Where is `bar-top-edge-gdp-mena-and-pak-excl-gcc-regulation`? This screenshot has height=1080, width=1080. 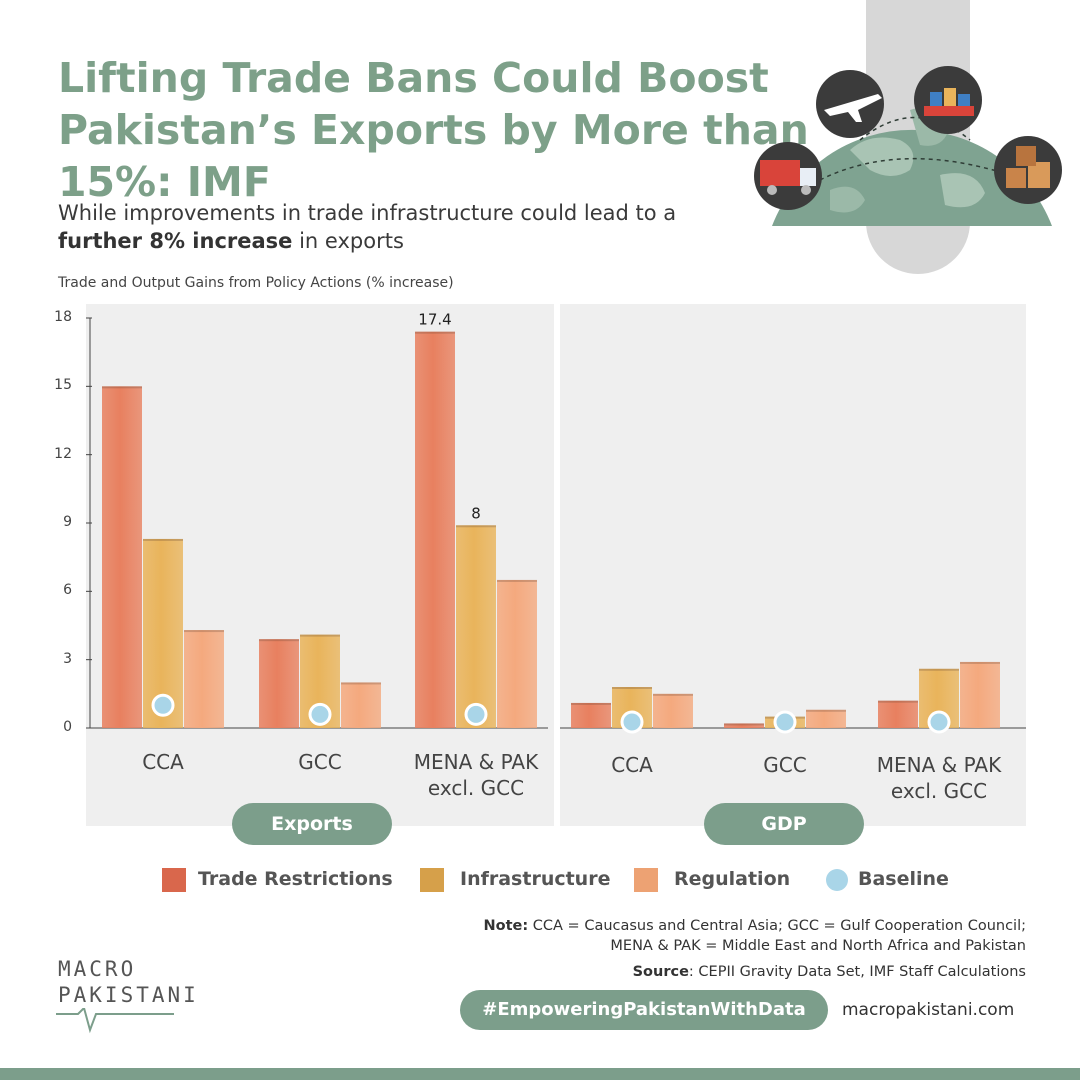
bar-top-edge-gdp-mena-and-pak-excl-gcc-regulation is located at coordinates (980, 662).